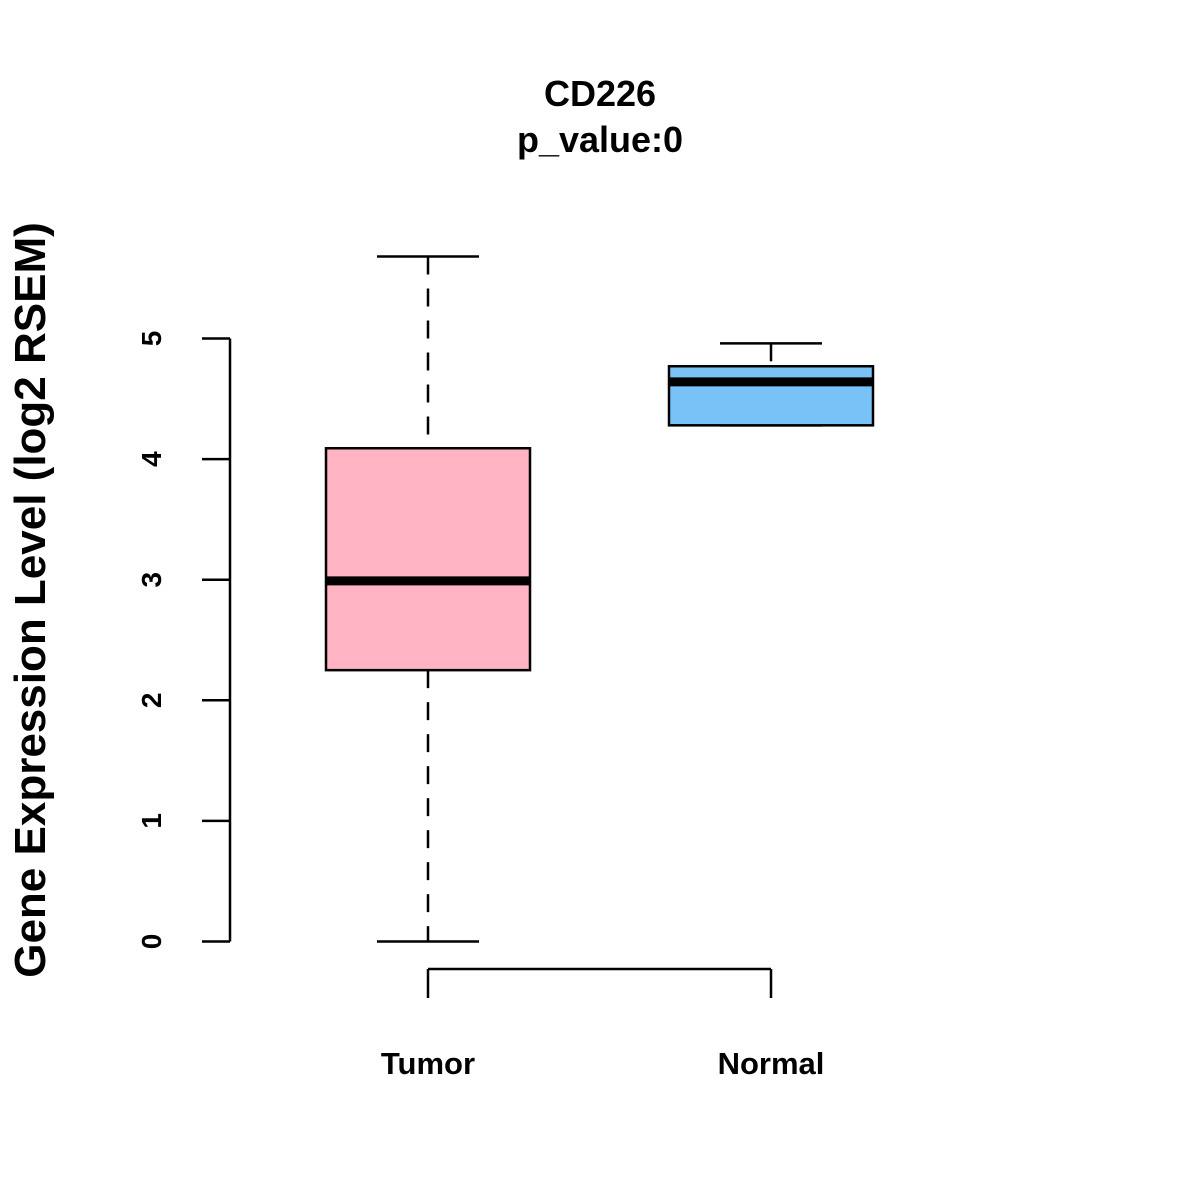  I want to click on y-tick-label: 5, so click(151, 339).